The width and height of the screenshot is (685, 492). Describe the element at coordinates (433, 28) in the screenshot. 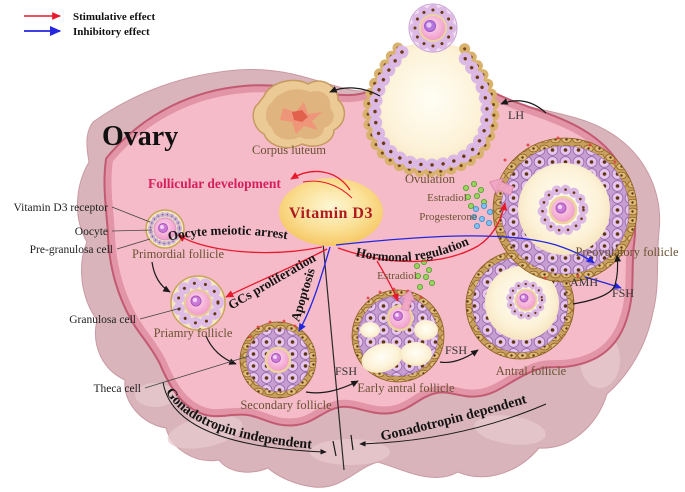

I see `cumulus-oocyte-complex` at that location.